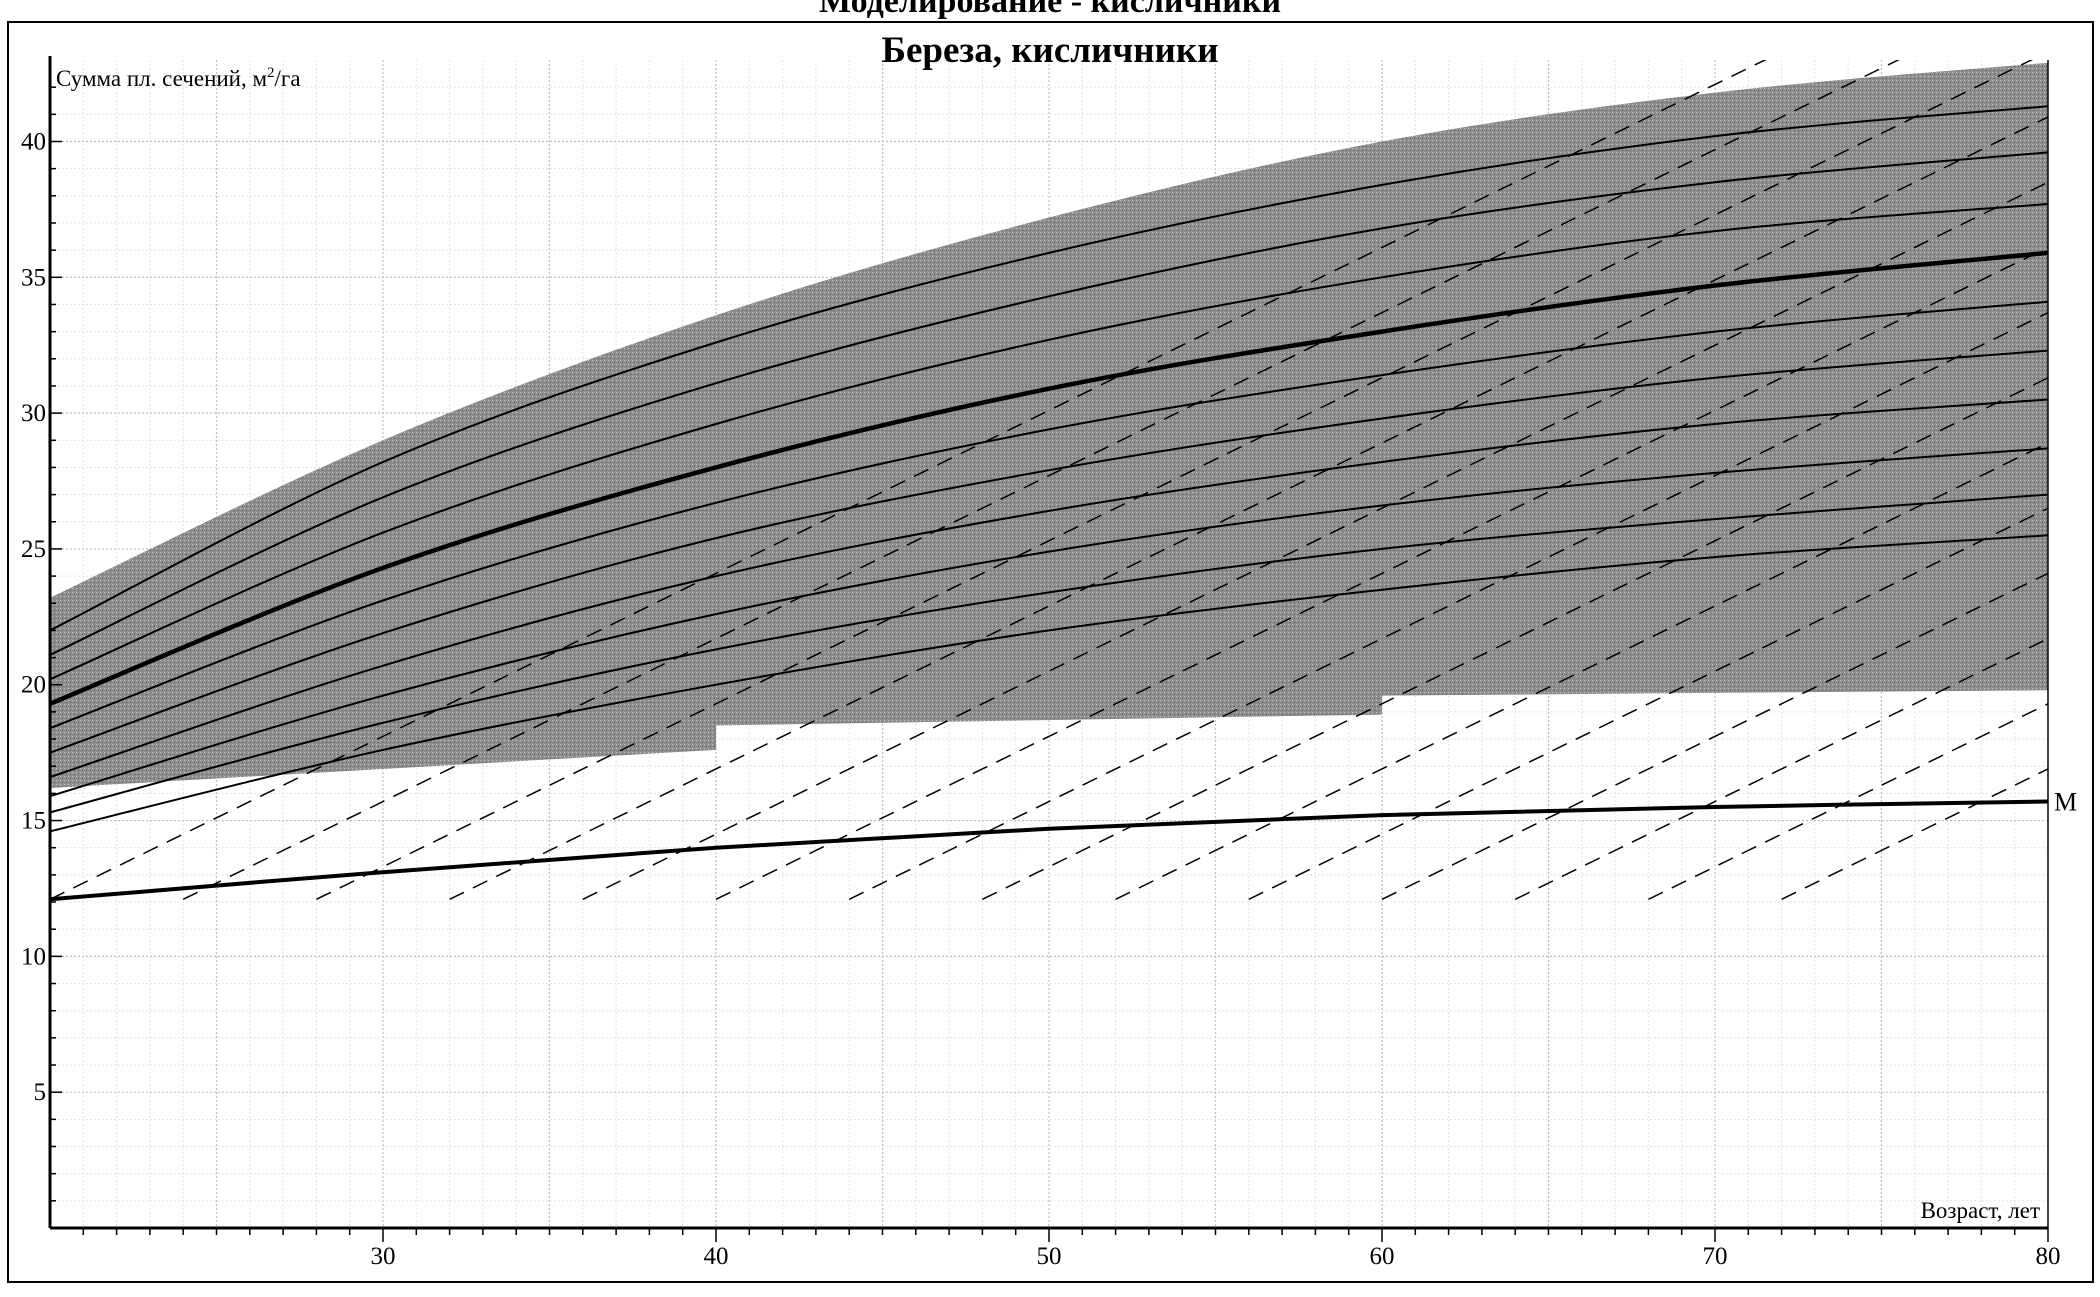 This screenshot has height=1297, width=2100. What do you see at coordinates (1382, 1256) in the screenshot?
I see `x-tick-label: 60` at bounding box center [1382, 1256].